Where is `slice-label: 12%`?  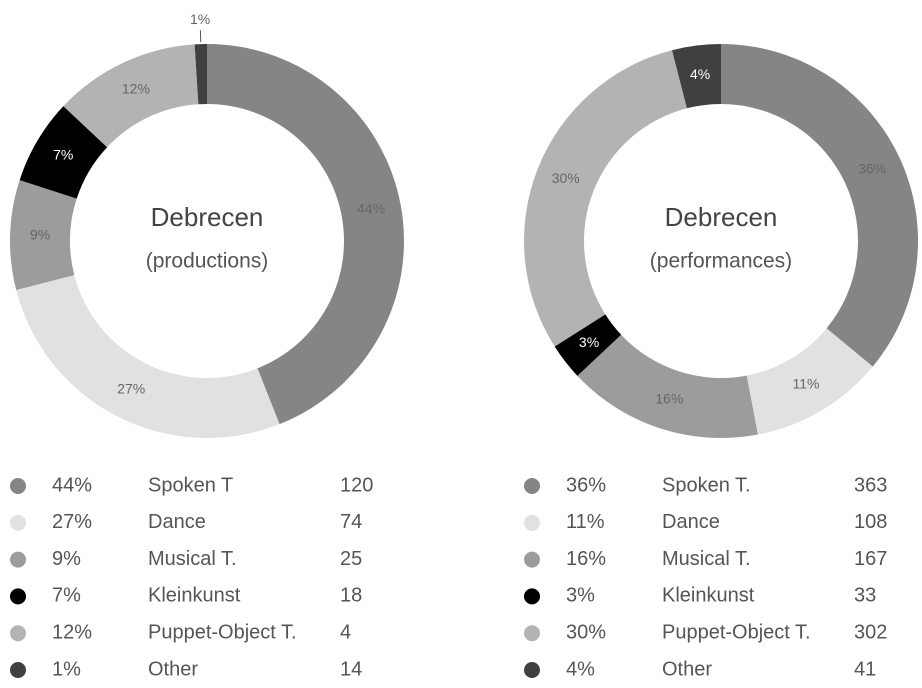
slice-label: 12% is located at coordinates (136, 89).